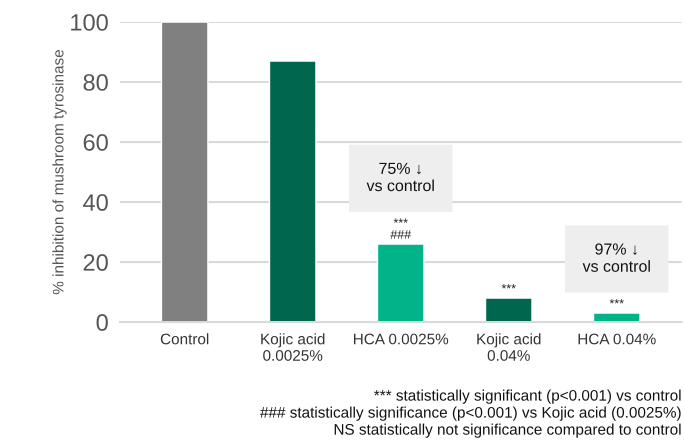 The width and height of the screenshot is (685, 440). Describe the element at coordinates (59, 172) in the screenshot. I see `y-axis-title: % inhibition of mushroom tyrosinase` at that location.